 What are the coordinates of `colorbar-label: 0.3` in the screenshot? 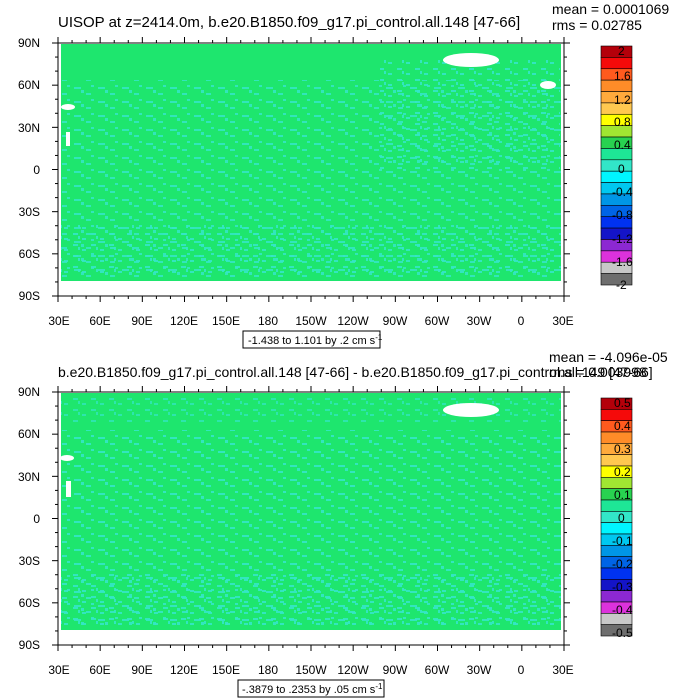 It's located at (622, 449).